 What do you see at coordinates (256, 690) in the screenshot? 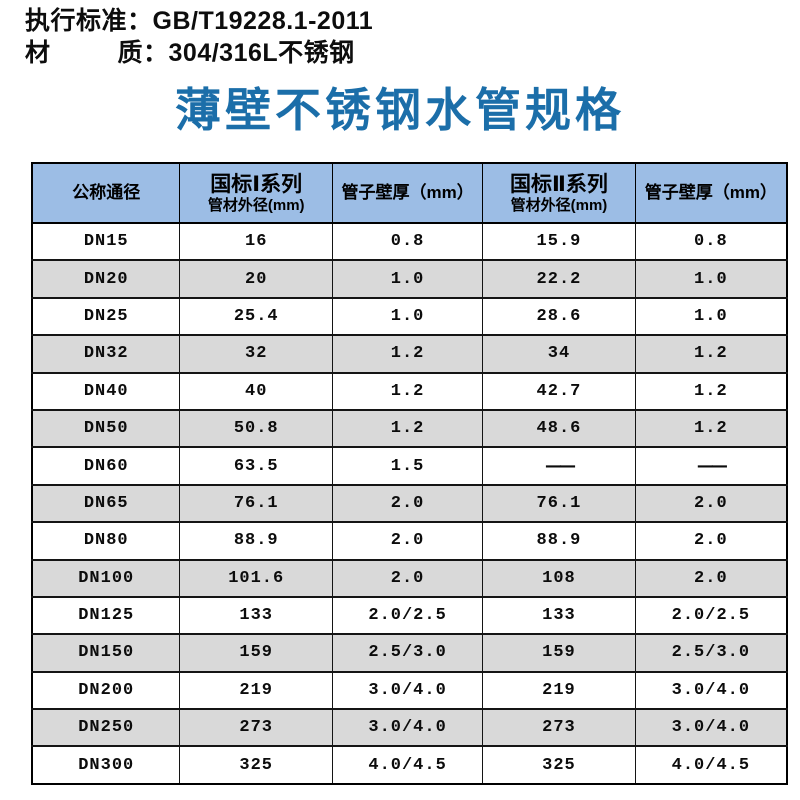
I see `table-cell: 219` at bounding box center [256, 690].